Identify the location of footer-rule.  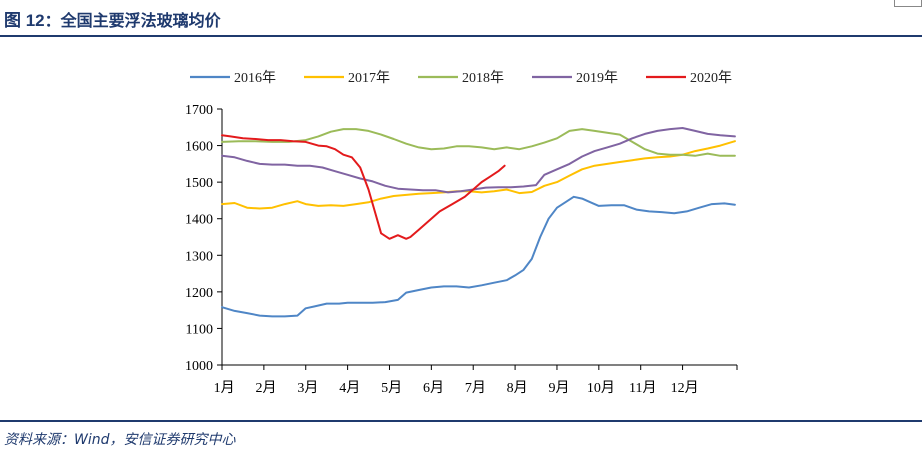
(461, 421).